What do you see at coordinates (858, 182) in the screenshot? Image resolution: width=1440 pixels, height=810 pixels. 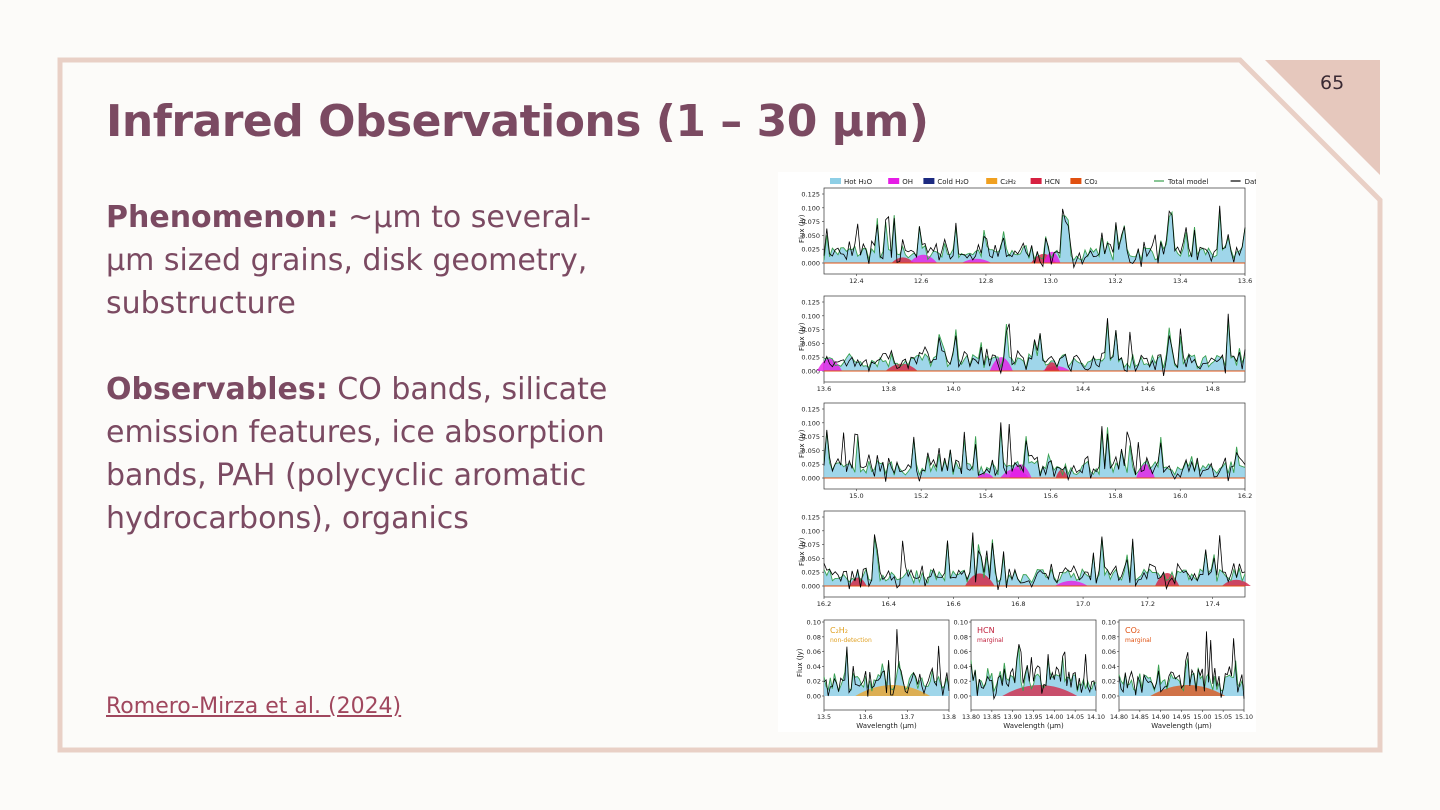 I see `legend-label: Hot H₂O` at bounding box center [858, 182].